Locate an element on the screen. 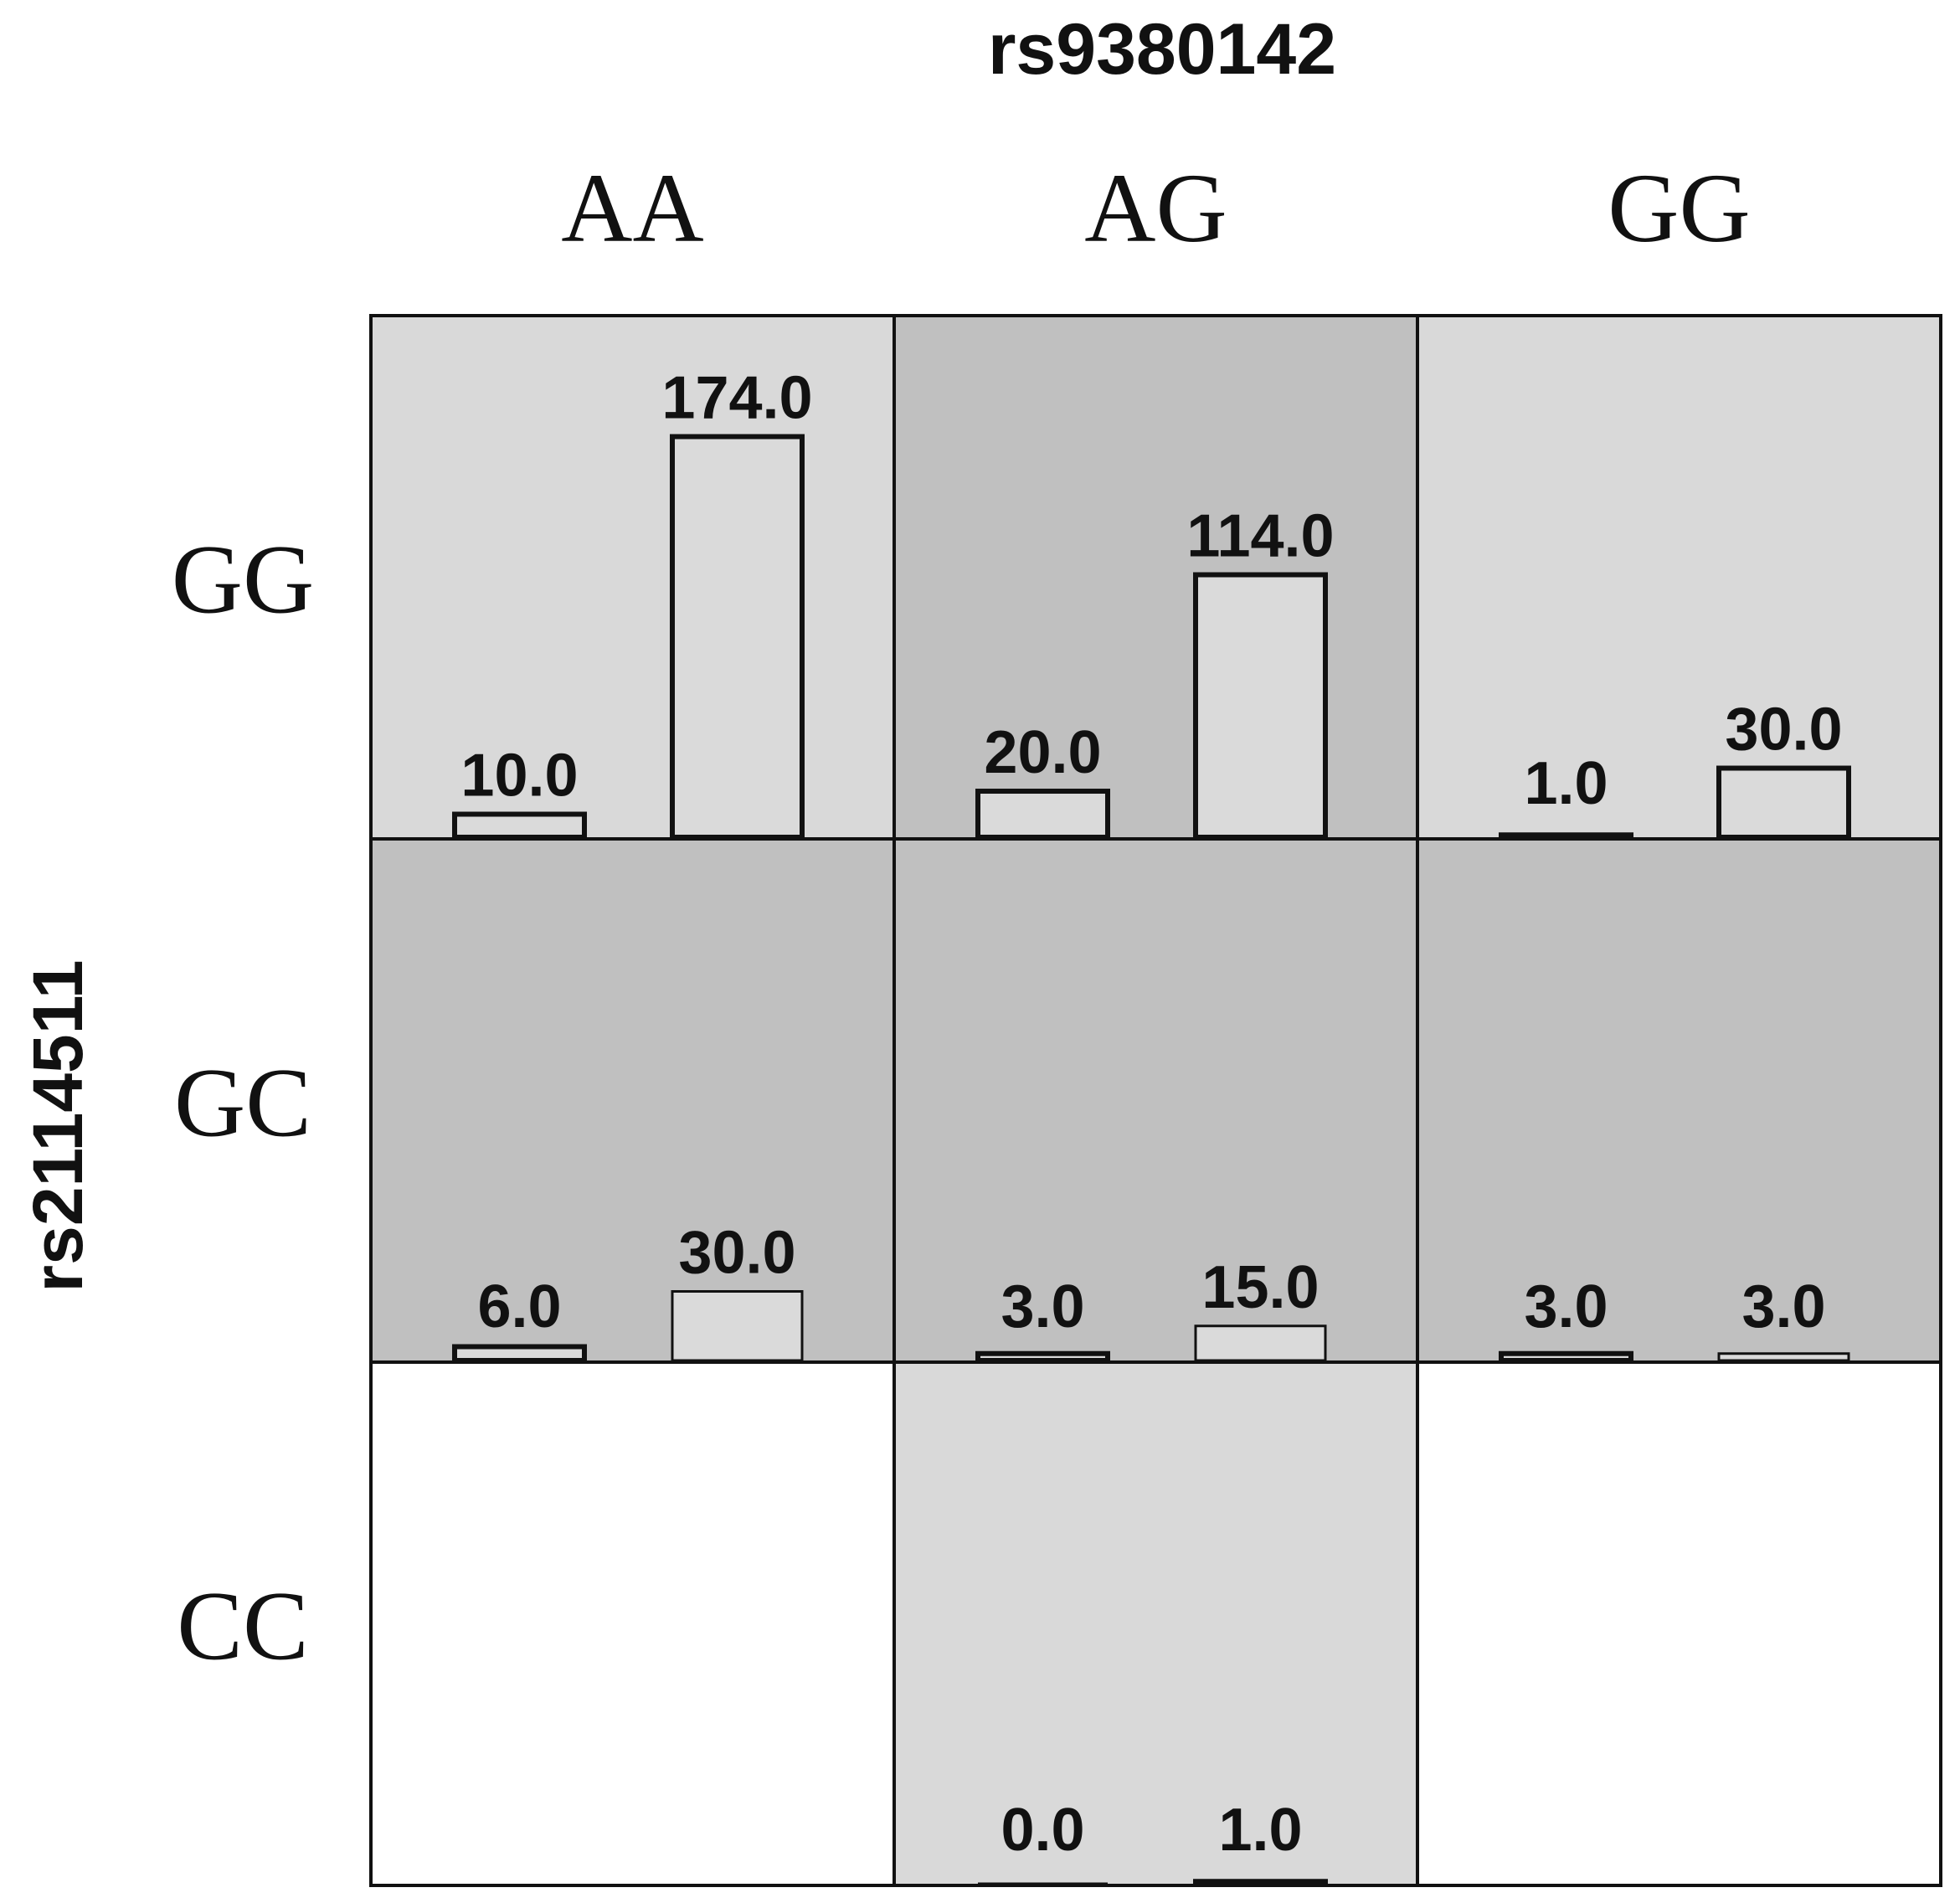 This screenshot has height=1903, width=1960. cell-cc-aa is located at coordinates (632, 1623).